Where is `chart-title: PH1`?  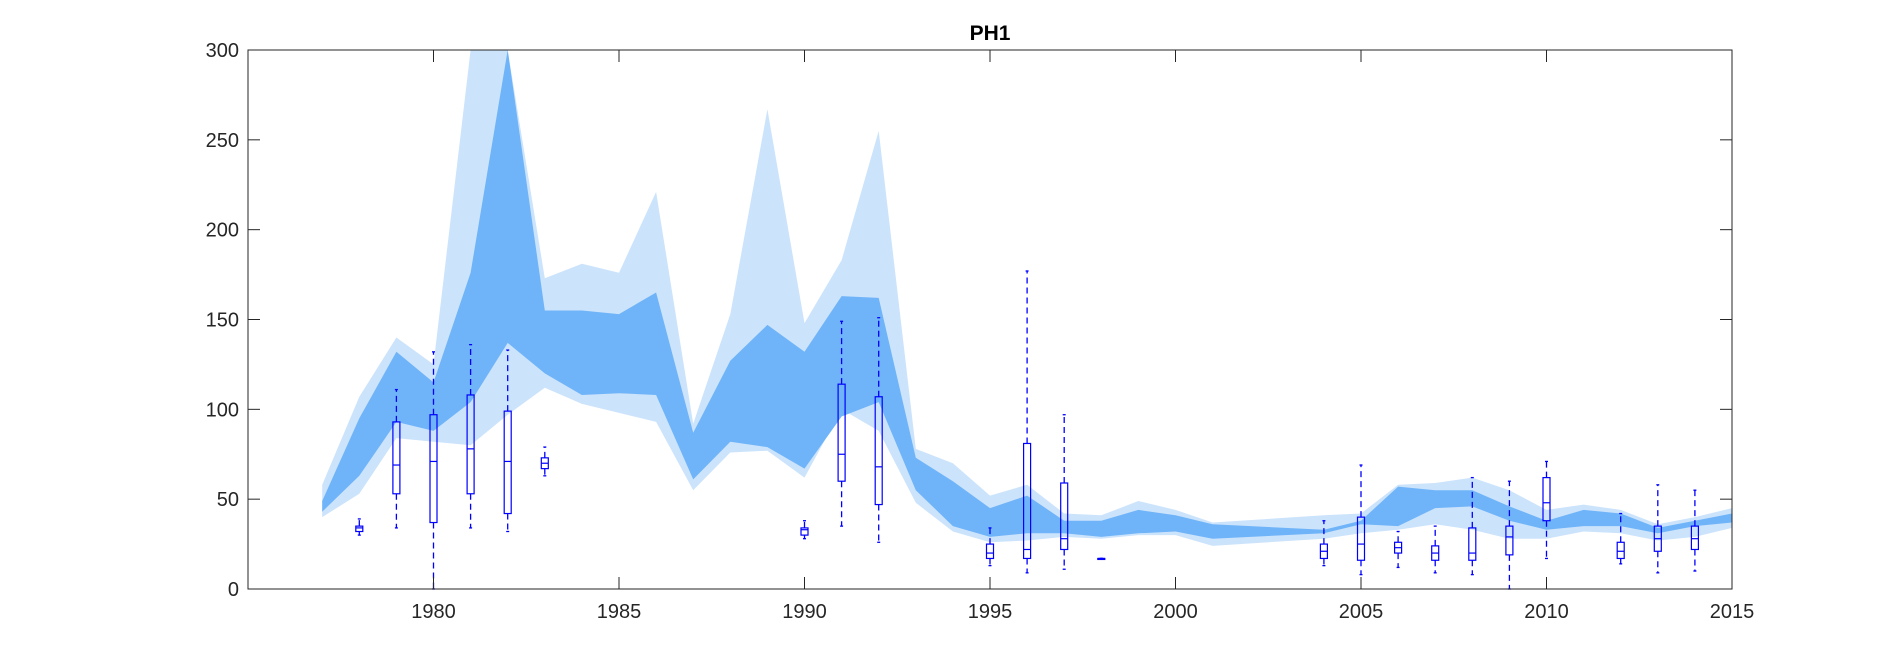 chart-title: PH1 is located at coordinates (990, 33).